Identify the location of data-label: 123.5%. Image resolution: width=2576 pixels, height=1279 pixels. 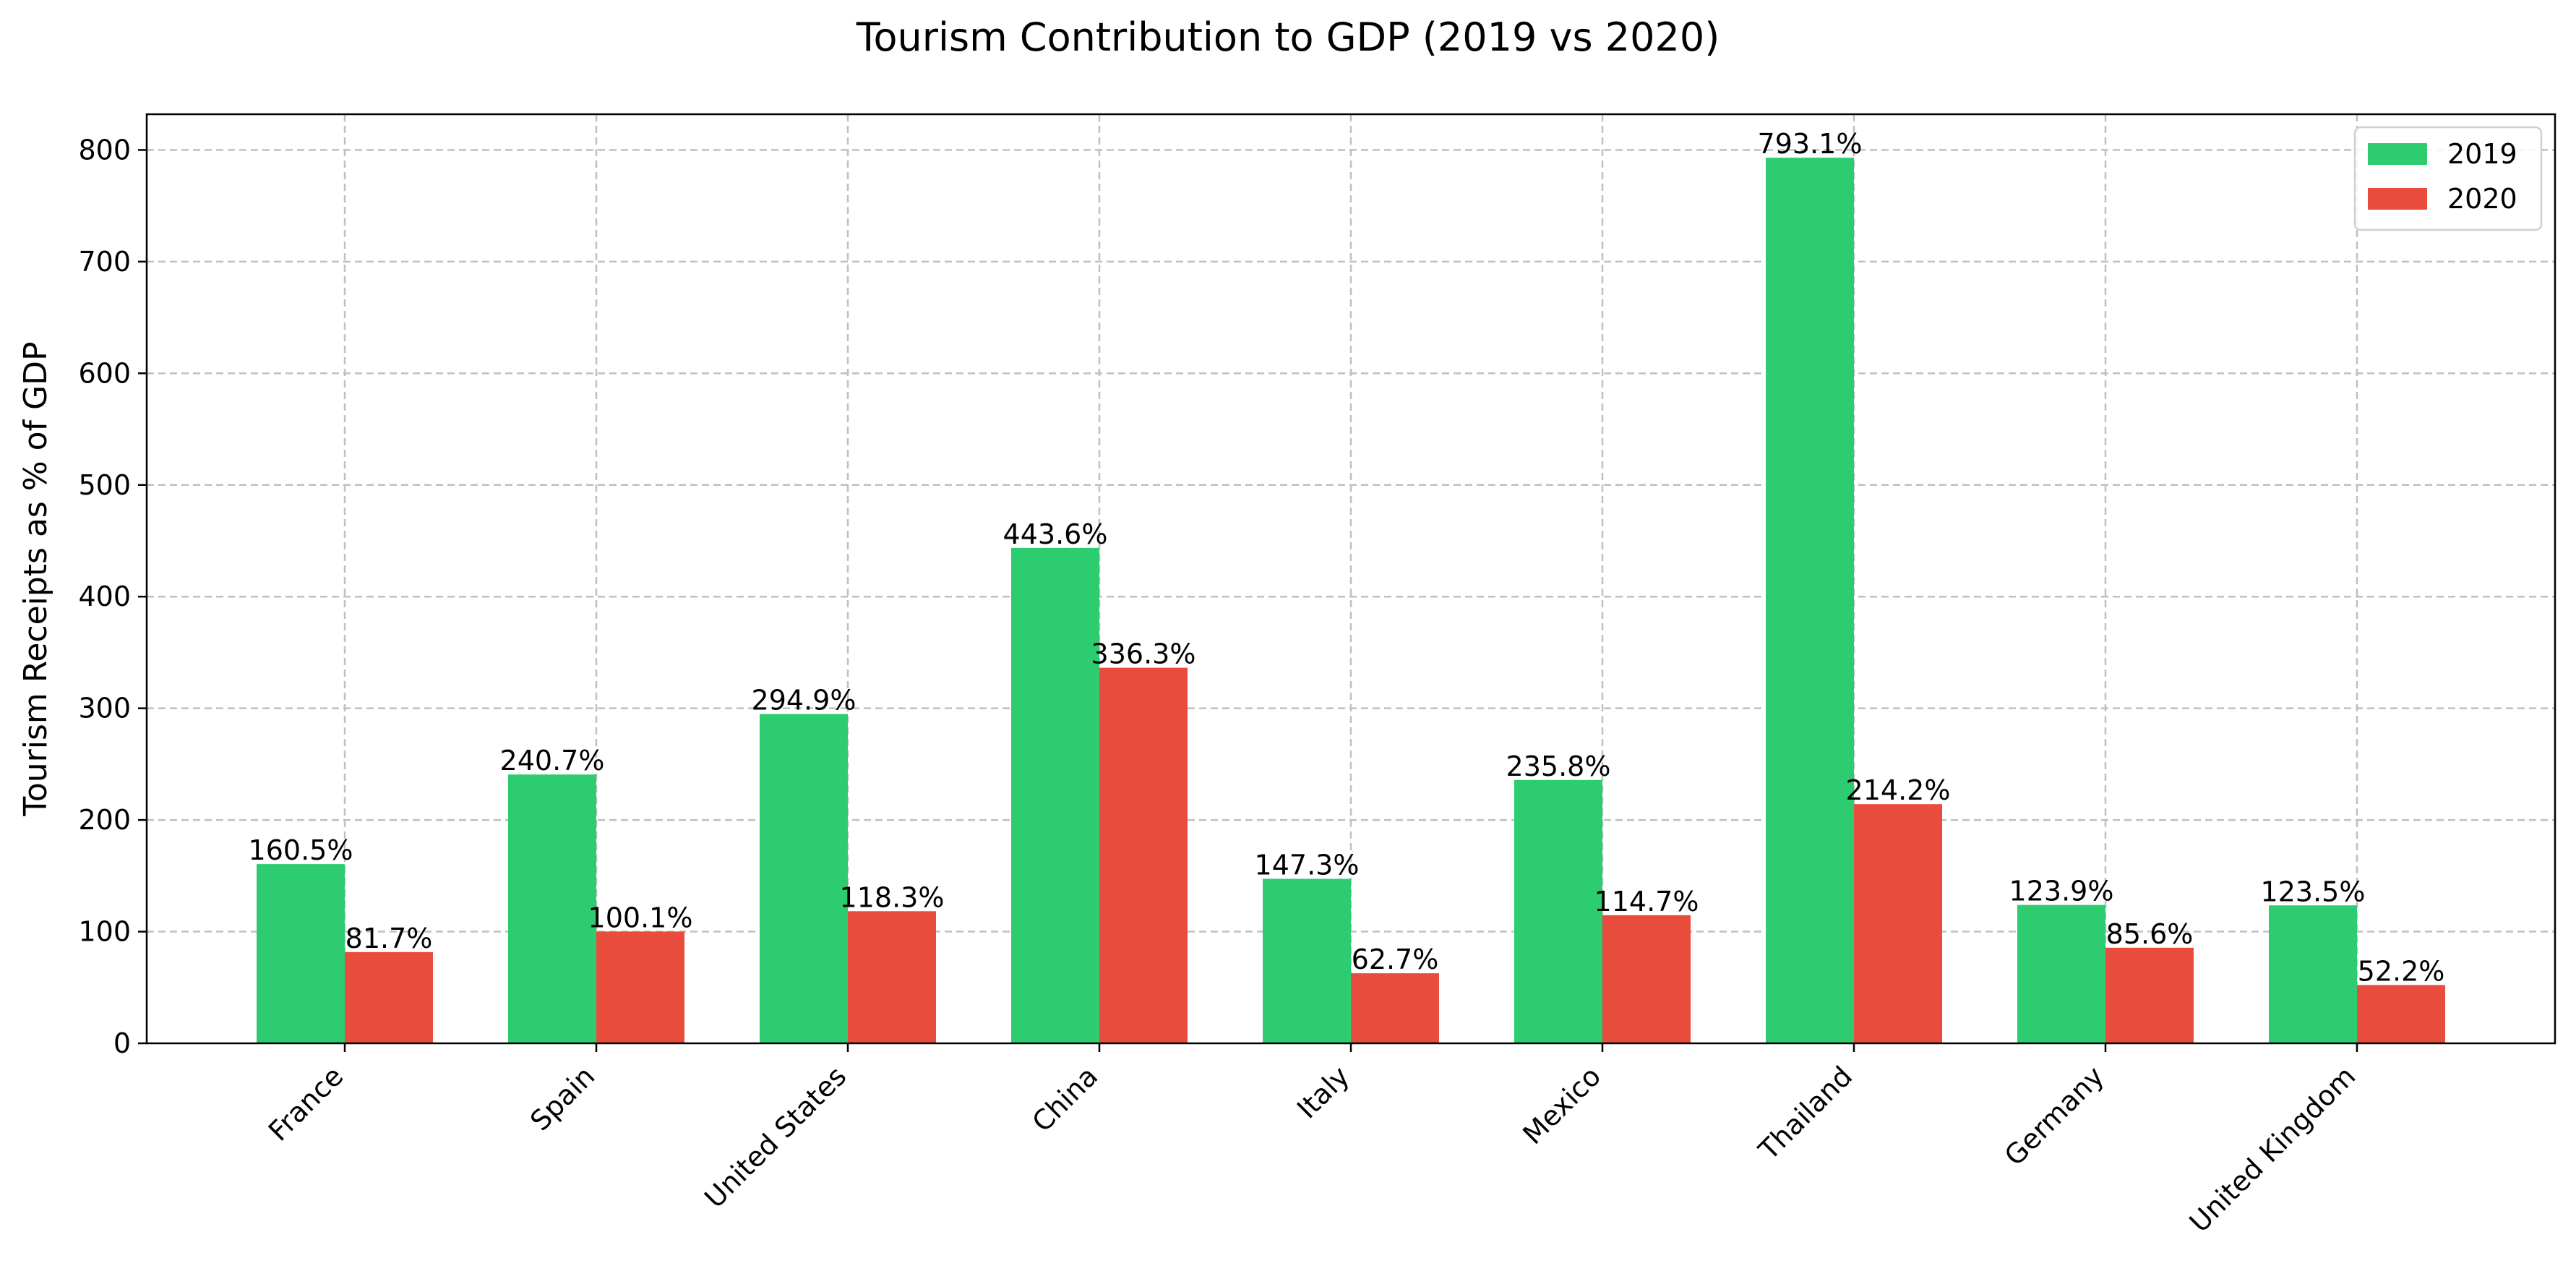
(2314, 891).